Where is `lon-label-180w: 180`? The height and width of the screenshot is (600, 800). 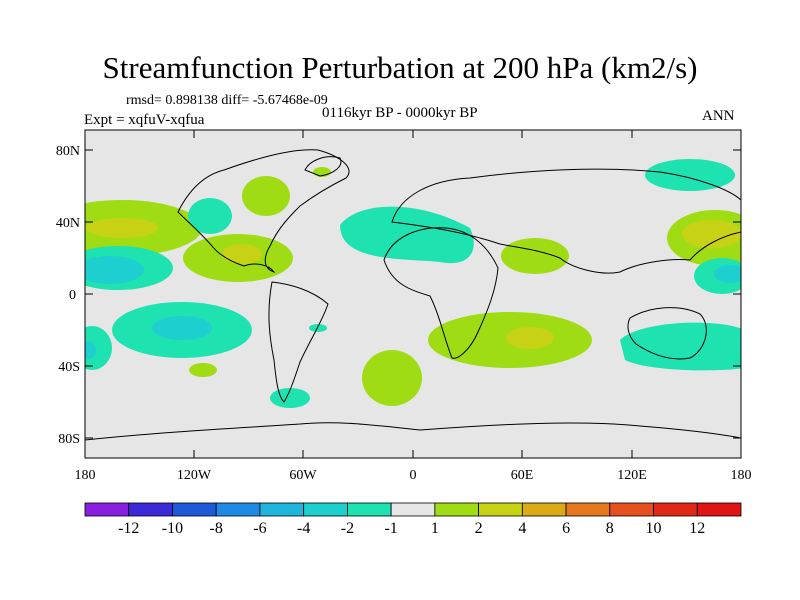 lon-label-180w: 180 is located at coordinates (85, 475).